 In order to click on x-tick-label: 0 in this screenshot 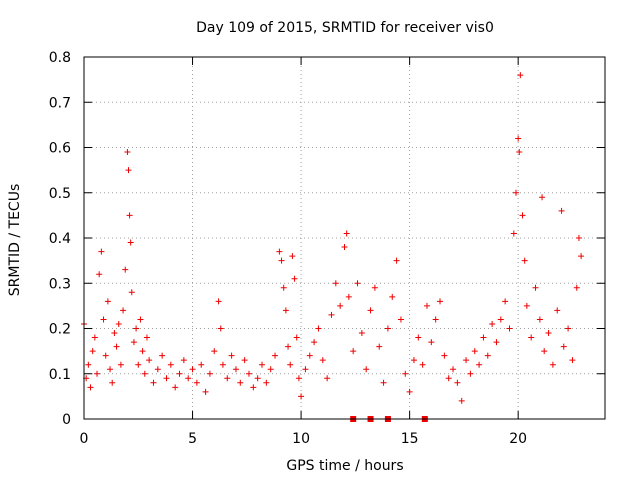, I will do `click(84, 439)`.